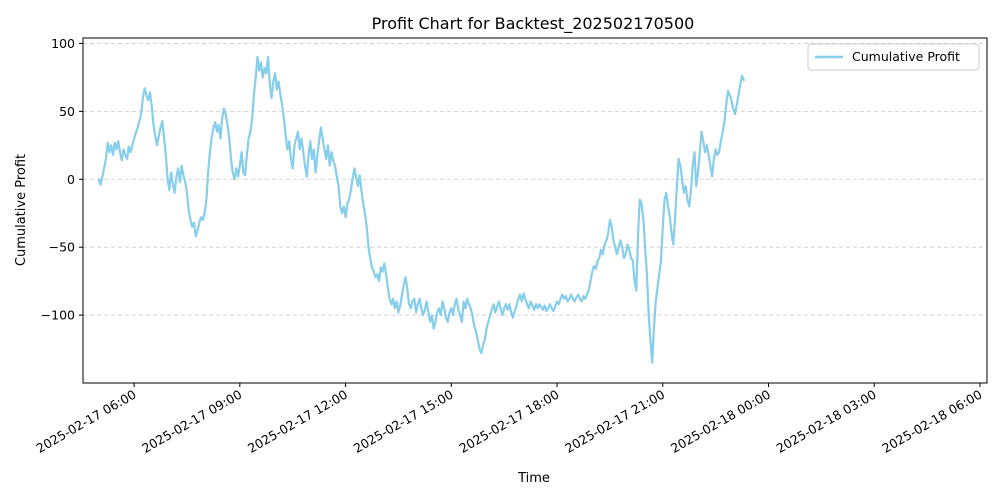 This screenshot has width=1000, height=500. Describe the element at coordinates (906, 56) in the screenshot. I see `legend-label: Cumulative Profit` at that location.